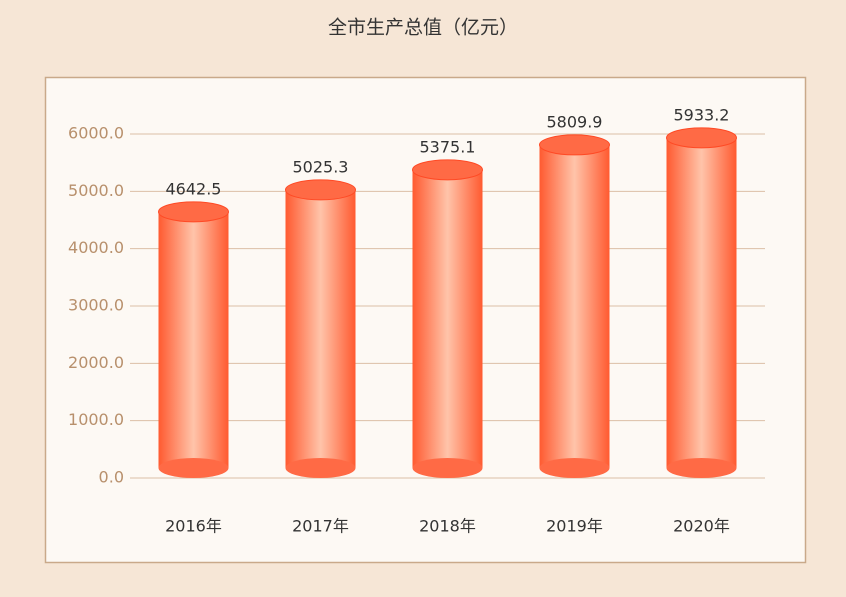 This screenshot has height=597, width=846. I want to click on y-tick-label: 2000.0, so click(96, 362).